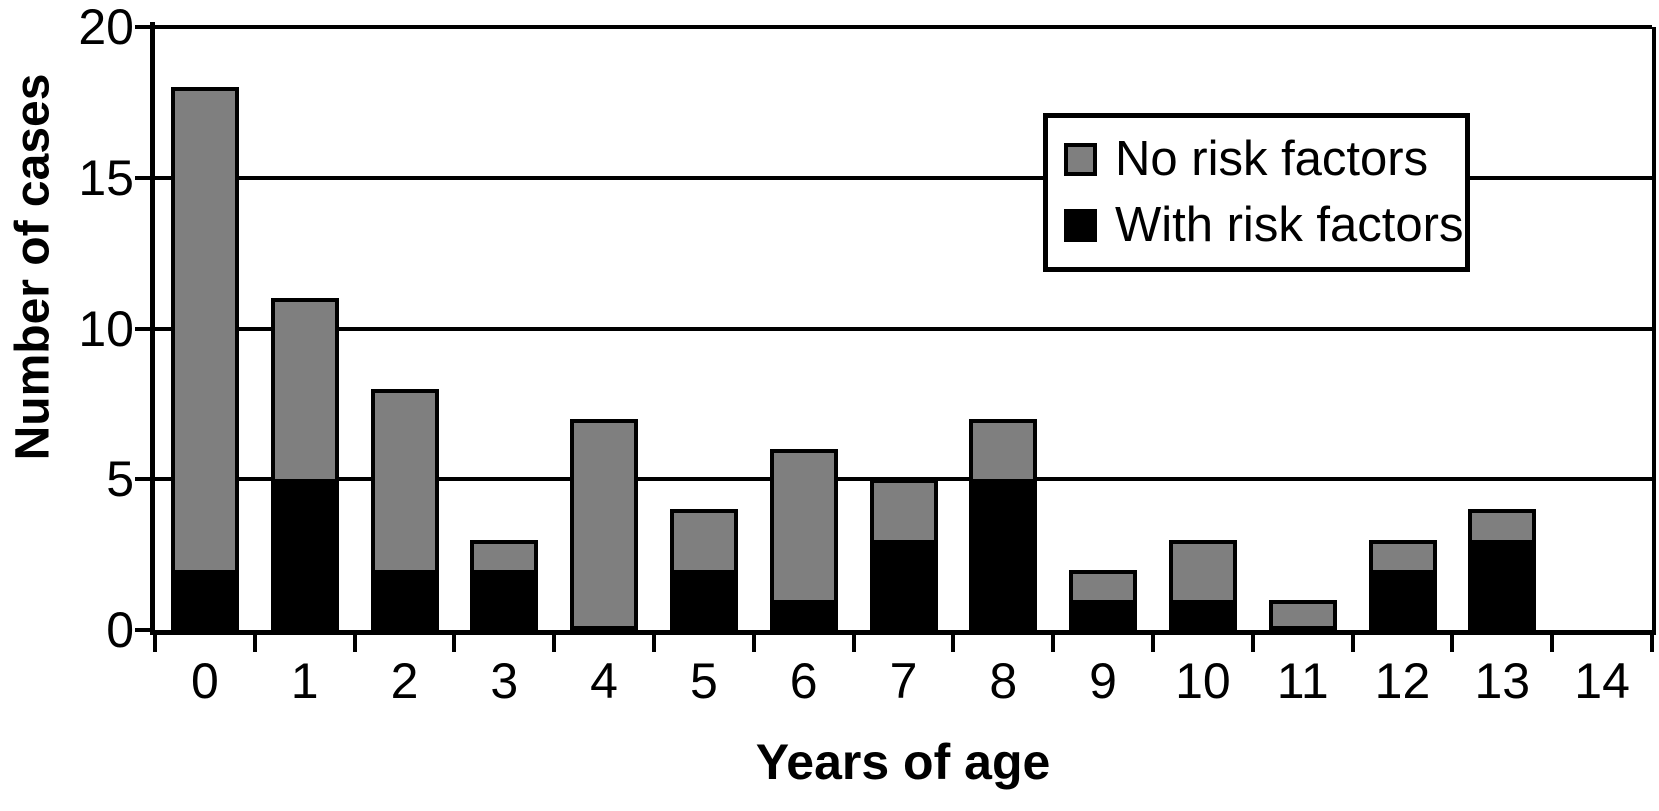 The height and width of the screenshot is (811, 1659). What do you see at coordinates (1272, 159) in the screenshot?
I see `legend-label-no-risk-factors: No risk factors` at bounding box center [1272, 159].